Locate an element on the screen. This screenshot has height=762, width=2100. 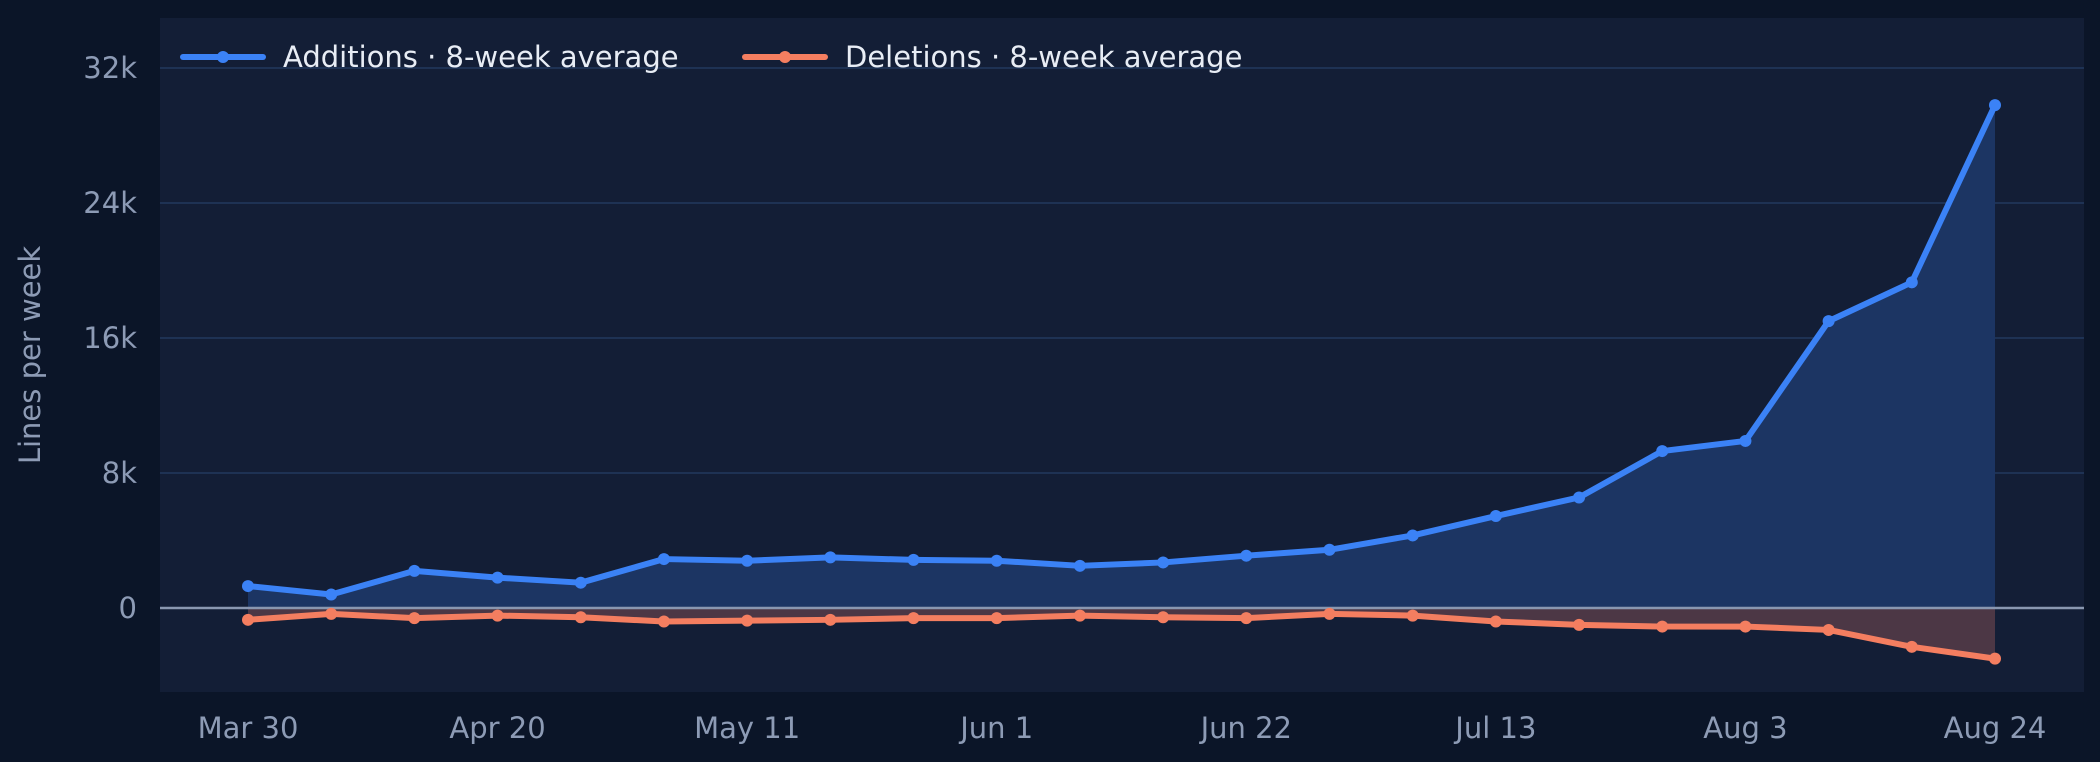
legend-item: Additions · 8-week average is located at coordinates (429, 57).